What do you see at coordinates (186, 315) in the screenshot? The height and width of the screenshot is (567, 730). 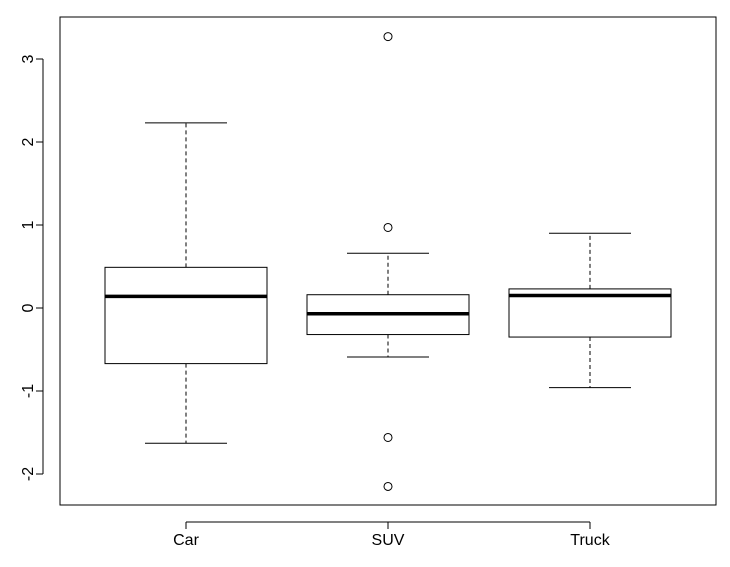 I see `iqr-box` at bounding box center [186, 315].